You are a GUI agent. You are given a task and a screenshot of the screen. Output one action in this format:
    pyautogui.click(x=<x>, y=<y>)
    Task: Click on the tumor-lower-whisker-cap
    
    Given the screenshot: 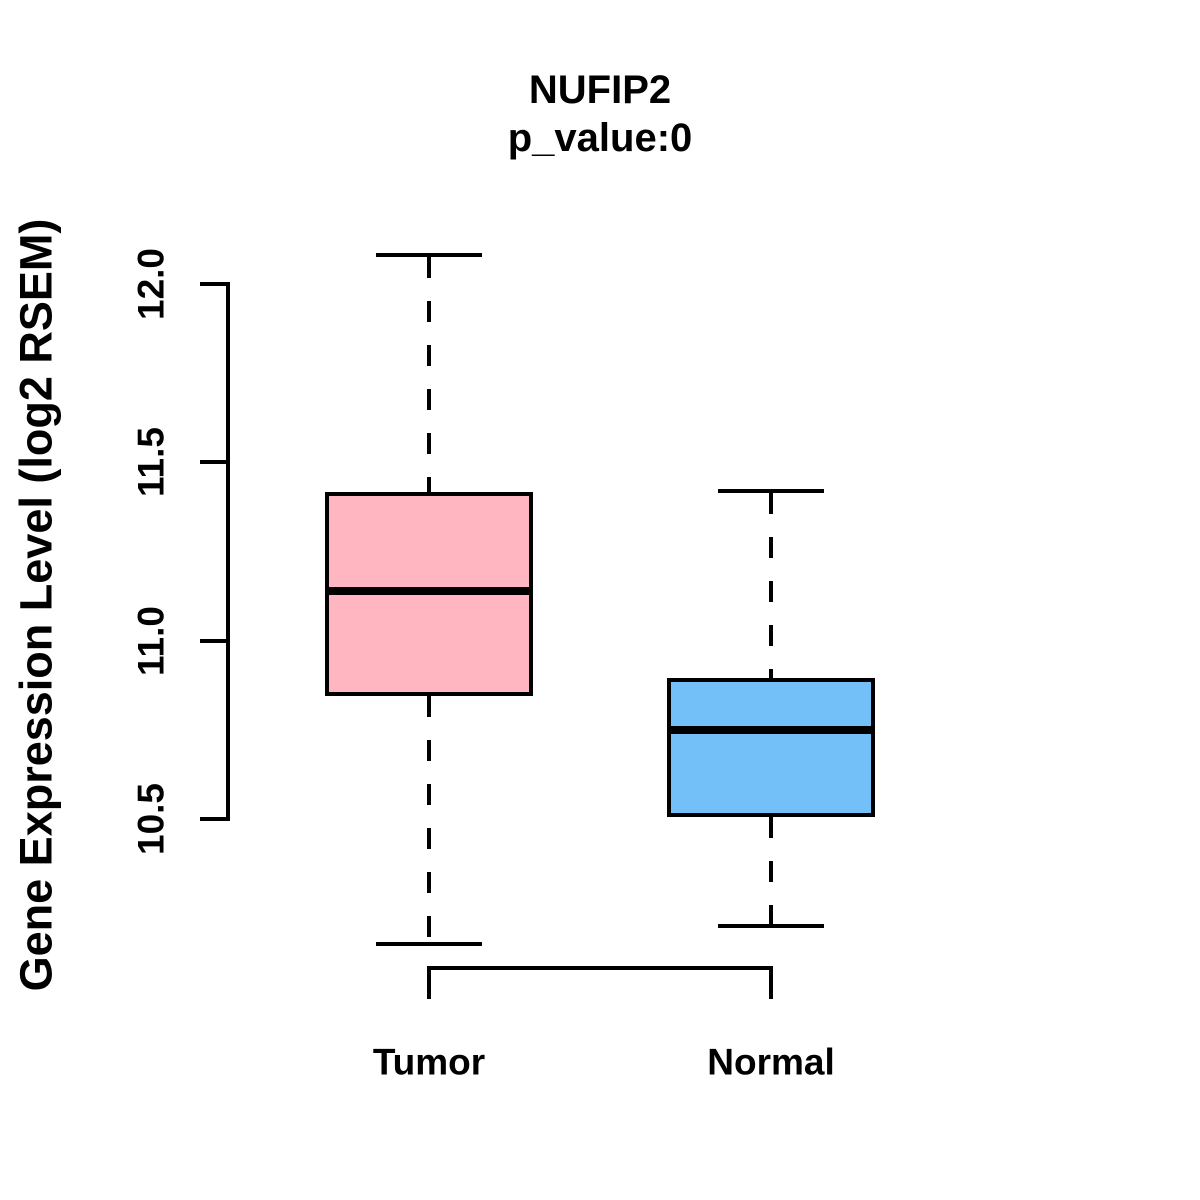 What is the action you would take?
    pyautogui.click(x=429, y=943)
    